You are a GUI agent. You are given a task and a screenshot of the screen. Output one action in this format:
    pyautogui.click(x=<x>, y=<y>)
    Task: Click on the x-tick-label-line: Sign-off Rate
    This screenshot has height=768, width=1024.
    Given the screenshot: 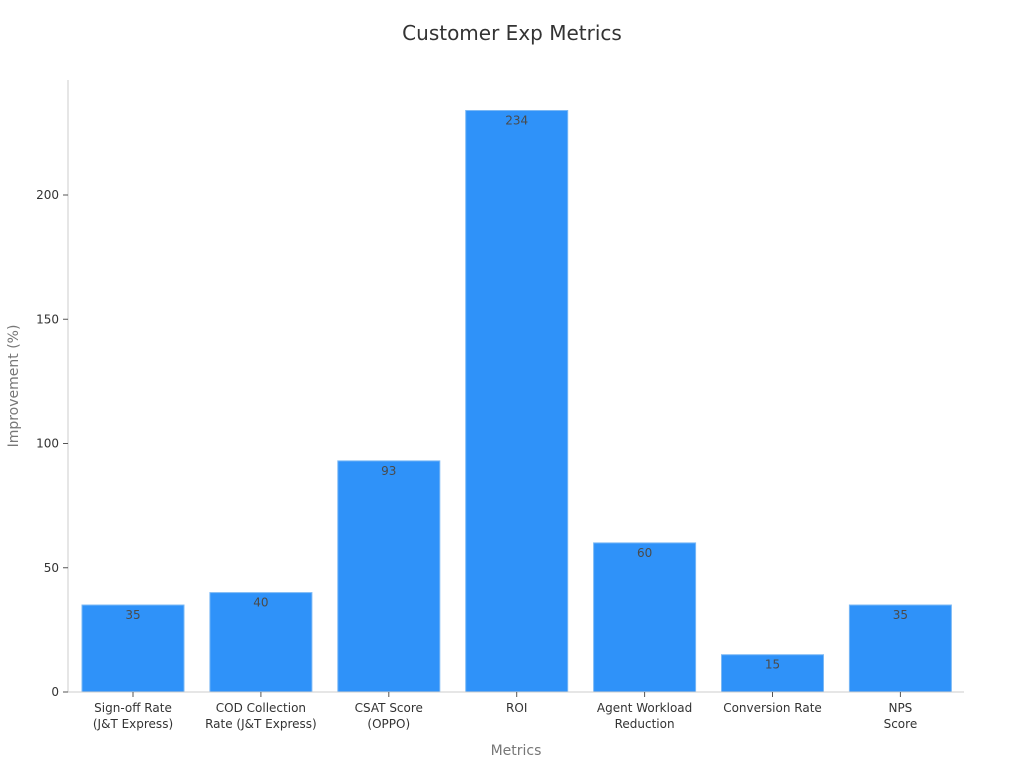 What is the action you would take?
    pyautogui.click(x=133, y=708)
    